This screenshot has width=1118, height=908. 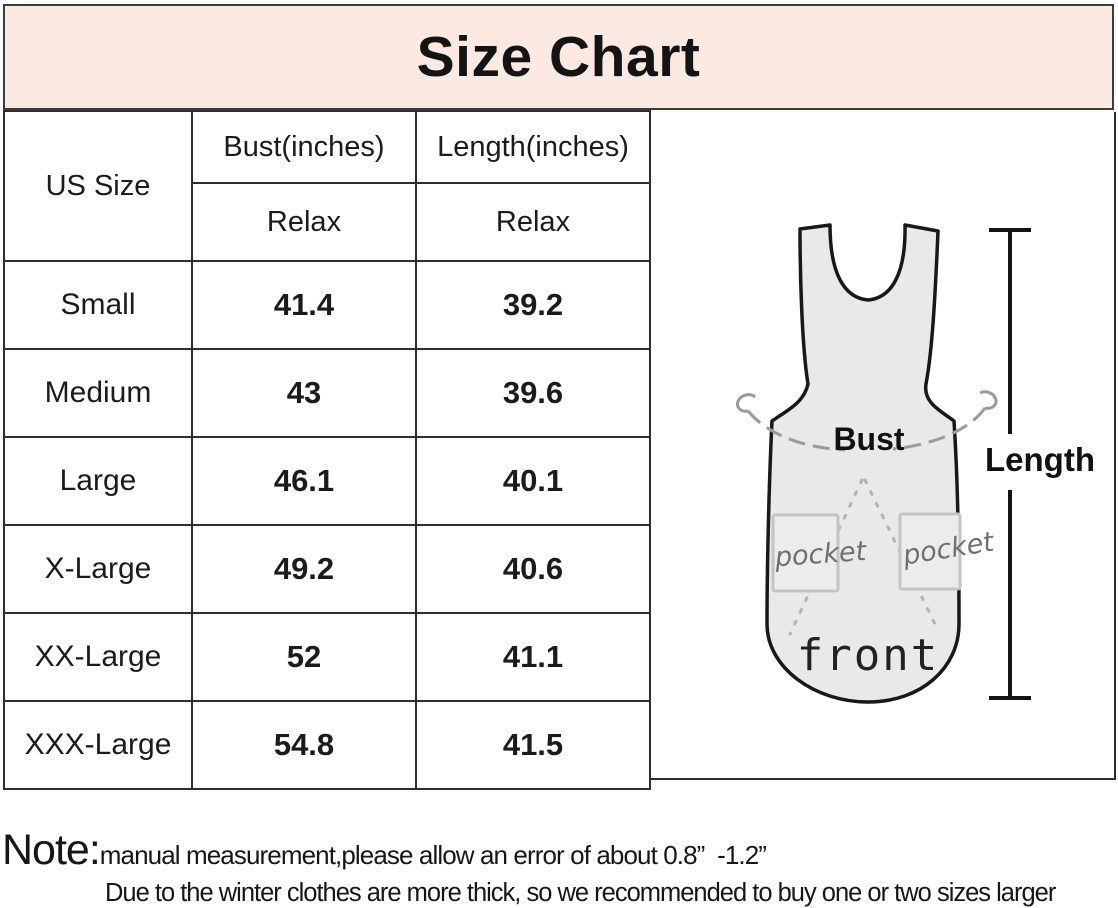 I want to click on table-header-row: US Size Bust(inches) Length(inches), so click(x=327, y=186).